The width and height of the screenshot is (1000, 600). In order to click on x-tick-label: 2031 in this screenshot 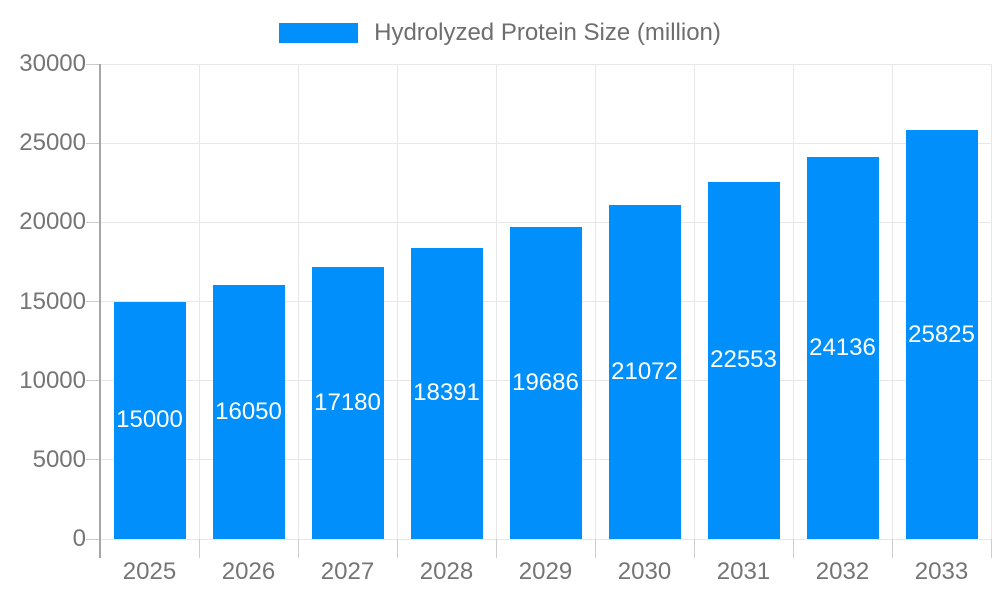, I will do `click(743, 571)`.